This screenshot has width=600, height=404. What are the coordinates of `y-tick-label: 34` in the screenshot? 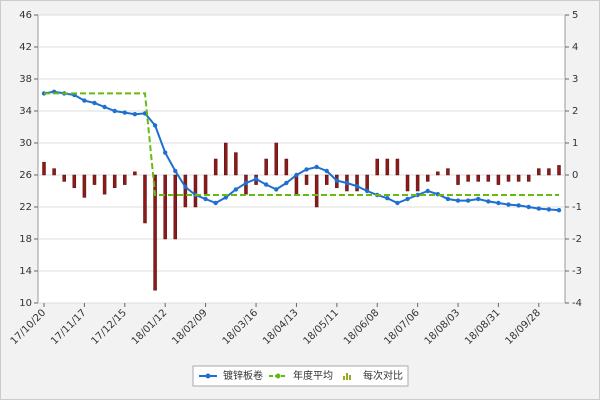 It's located at (25, 111).